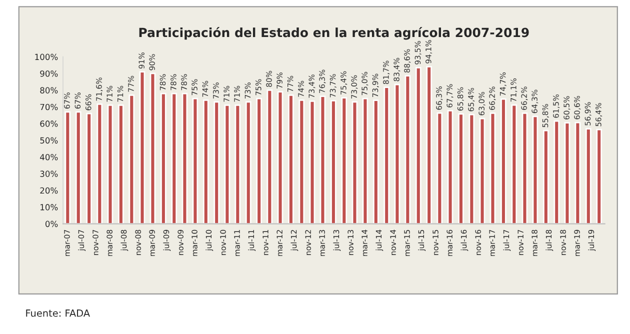  What do you see at coordinates (46, 57) in the screenshot?
I see `y-tick-label: 100%` at bounding box center [46, 57].